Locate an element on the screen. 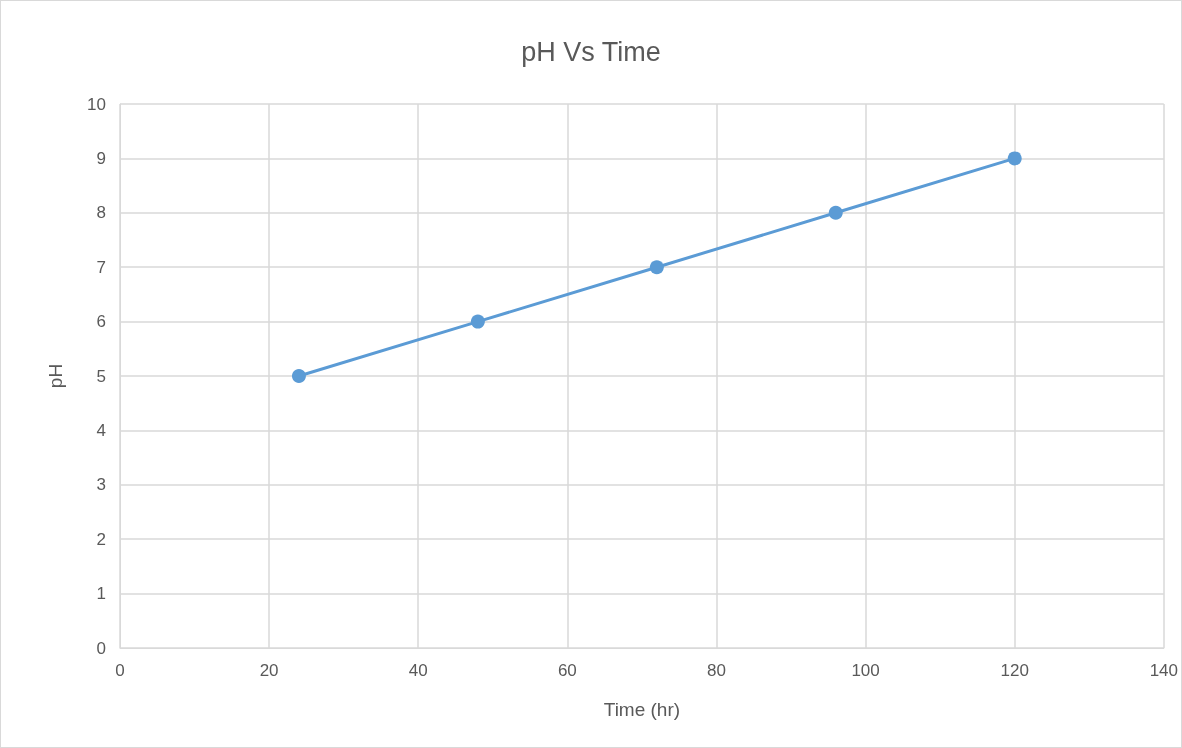 The image size is (1182, 748). y-tick-label: 8 is located at coordinates (101, 213).